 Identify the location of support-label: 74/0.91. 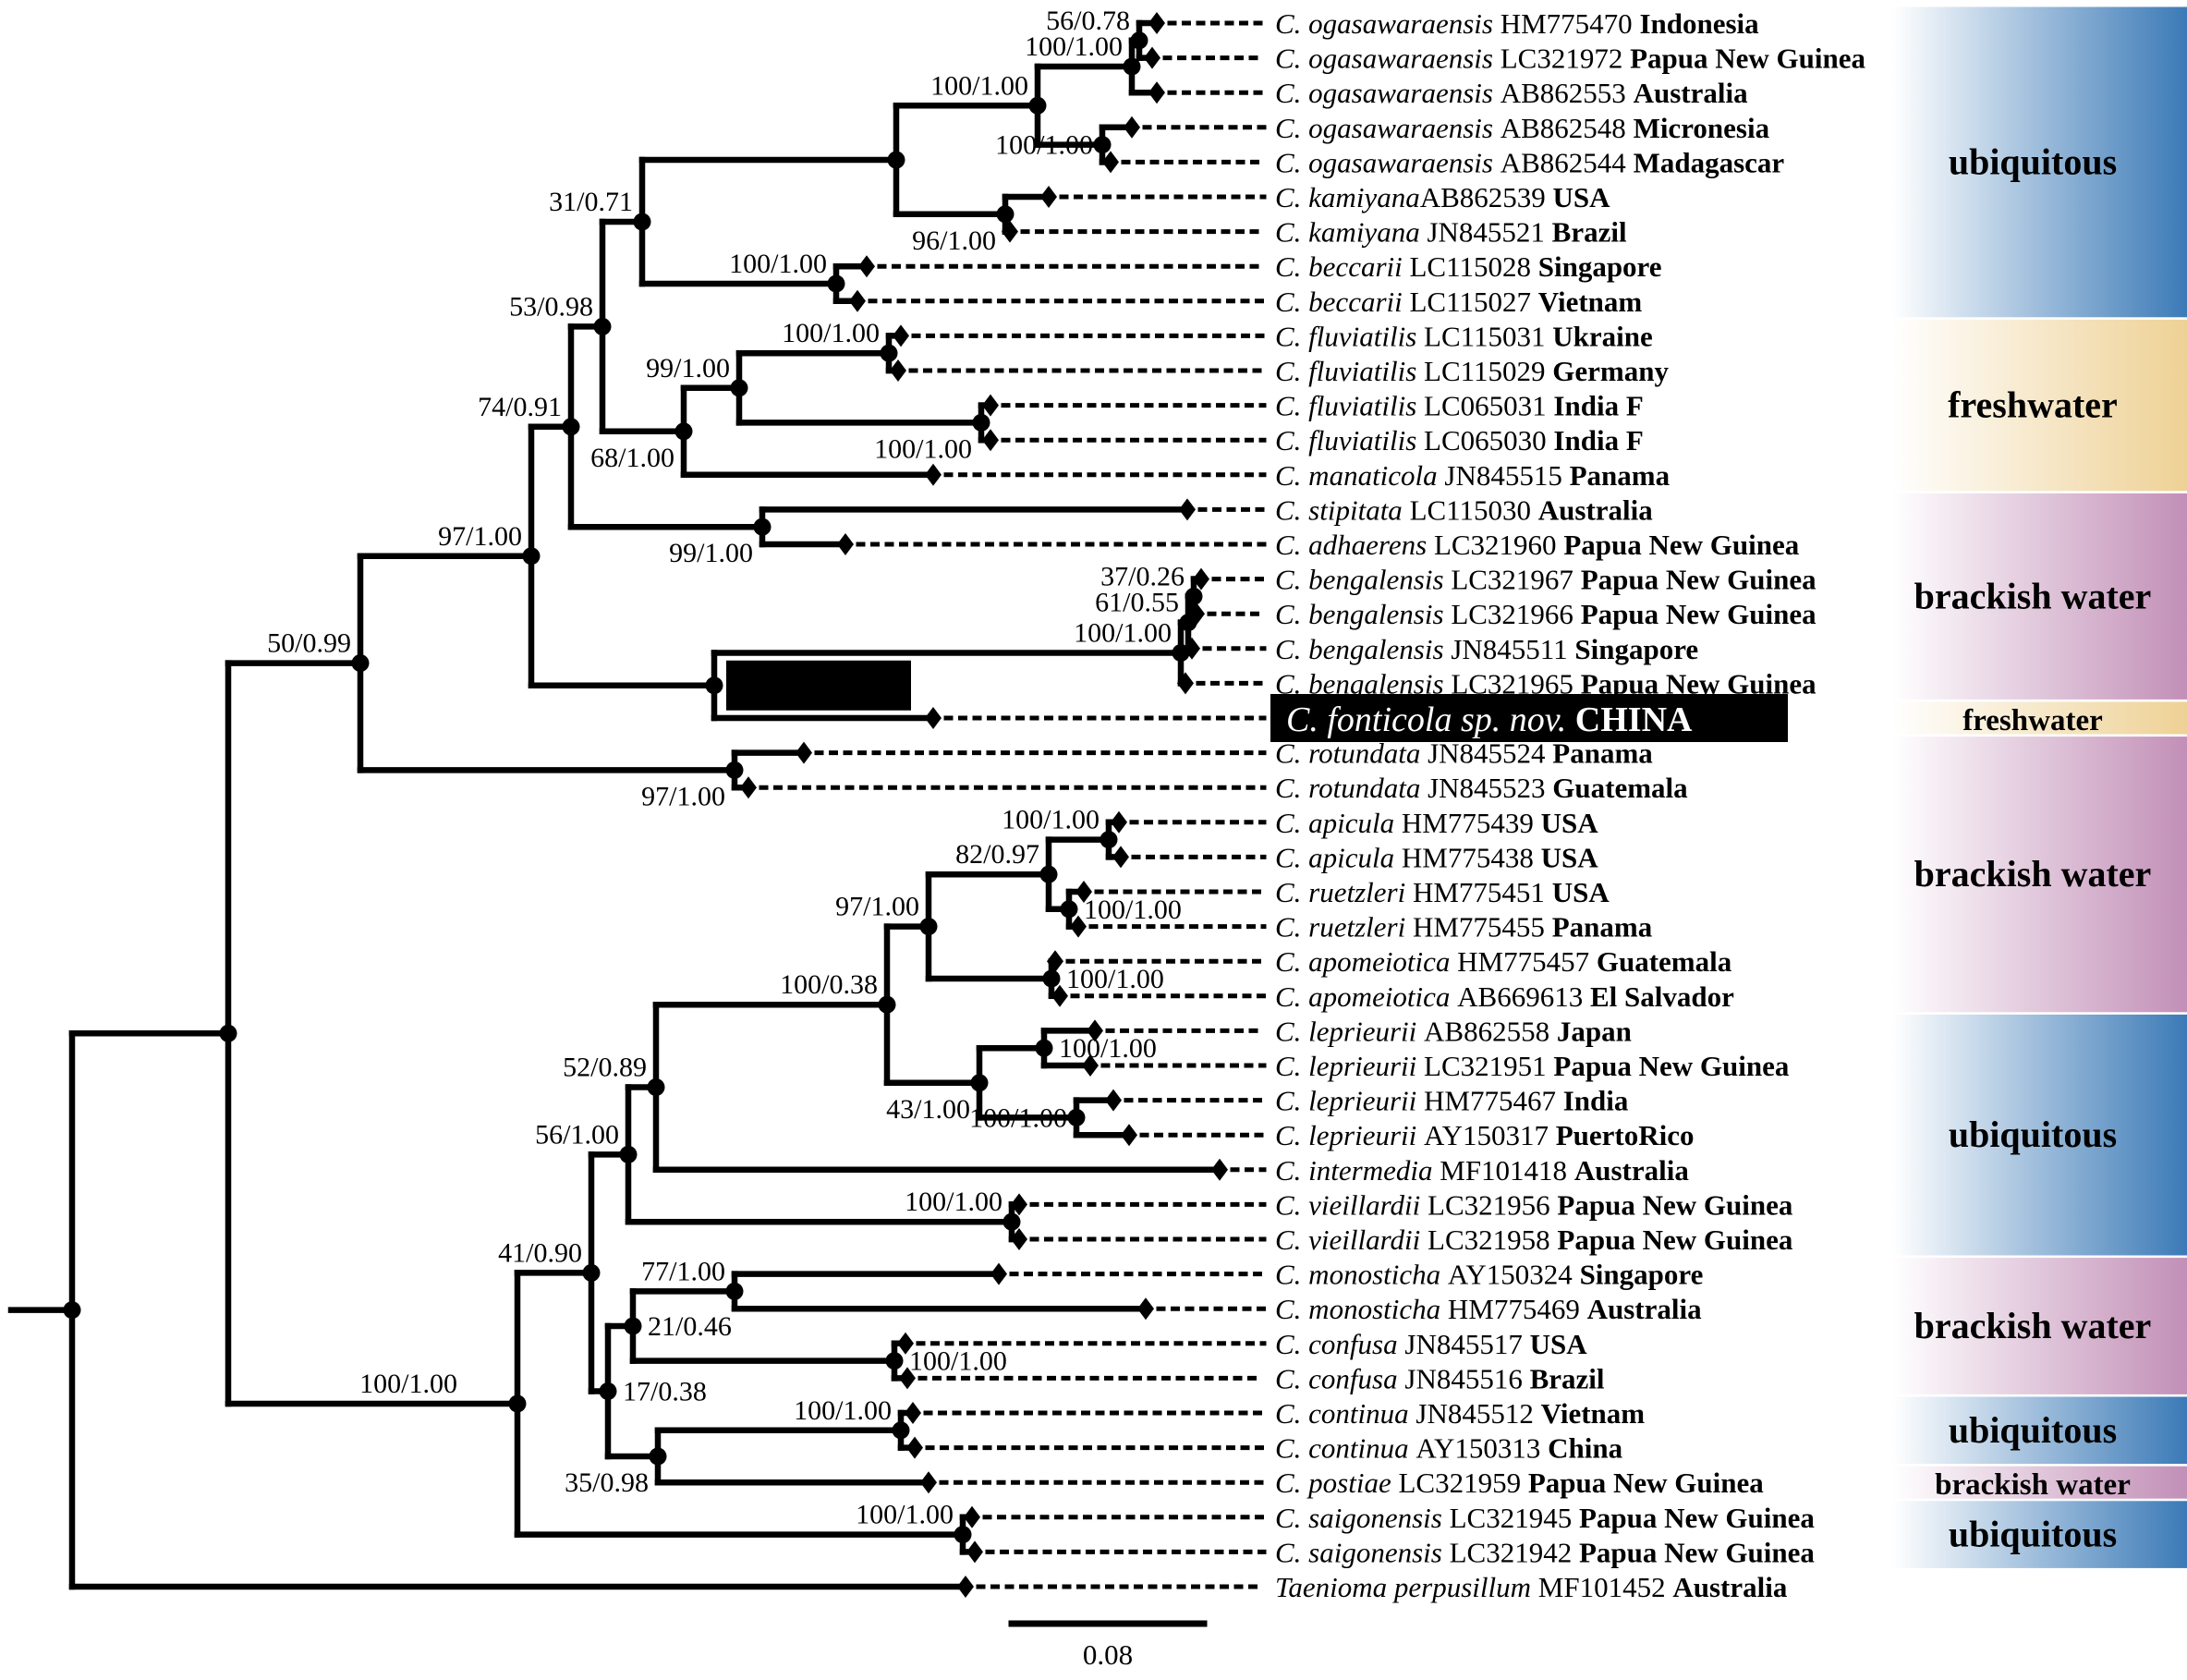
(520, 407).